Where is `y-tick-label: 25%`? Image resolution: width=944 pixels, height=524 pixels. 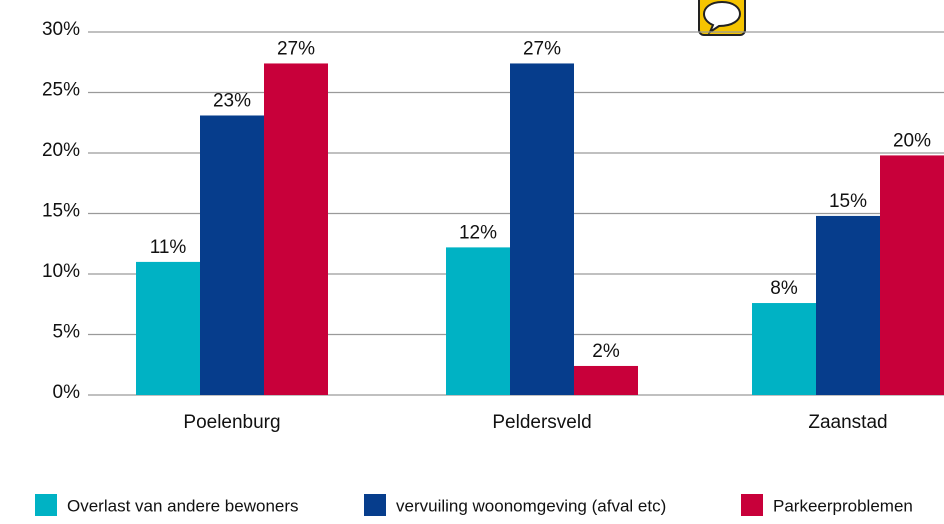 y-tick-label: 25% is located at coordinates (61, 90).